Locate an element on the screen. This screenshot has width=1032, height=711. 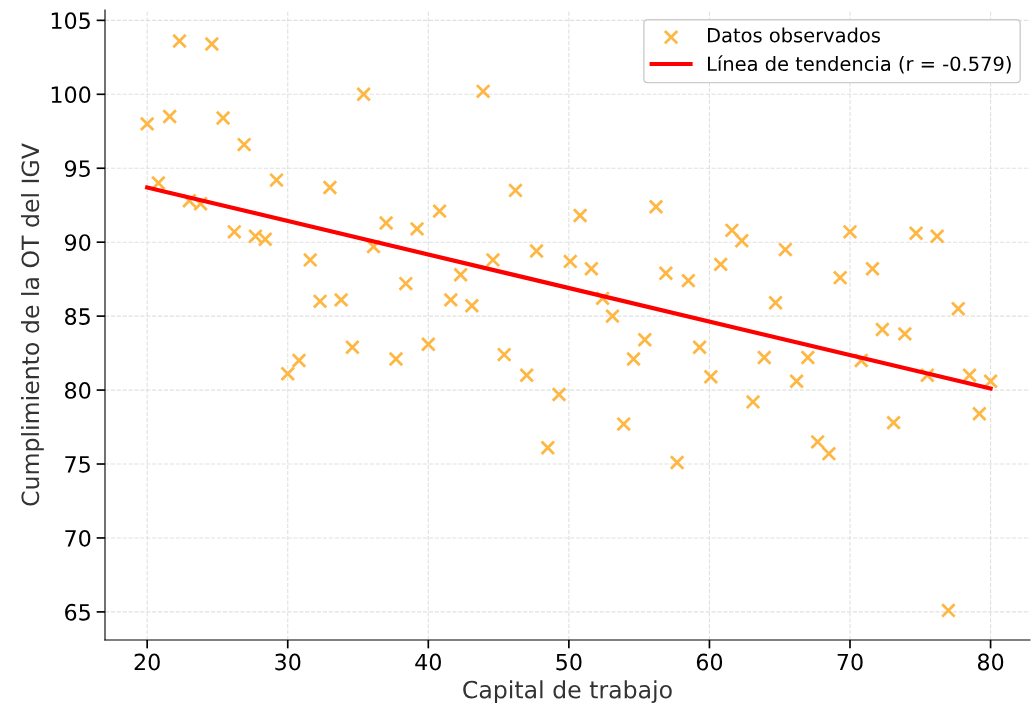
y-axis-title: Cumplimiento de la OT del IGV is located at coordinates (32, 324).